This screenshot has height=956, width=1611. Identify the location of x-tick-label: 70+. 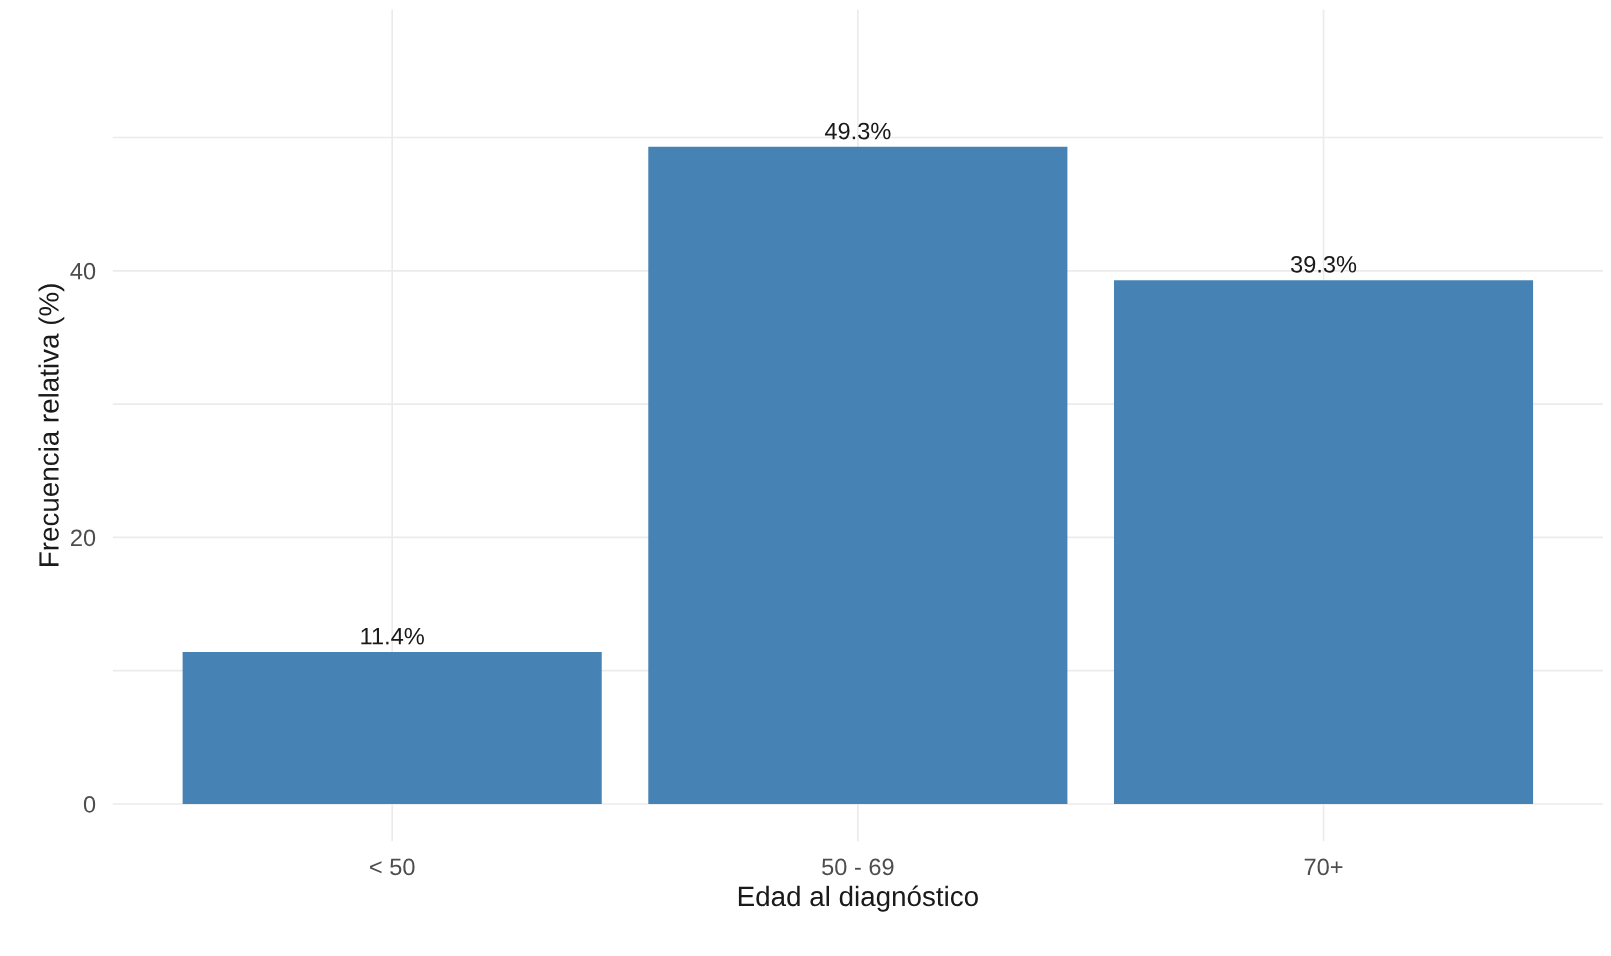
(1323, 867).